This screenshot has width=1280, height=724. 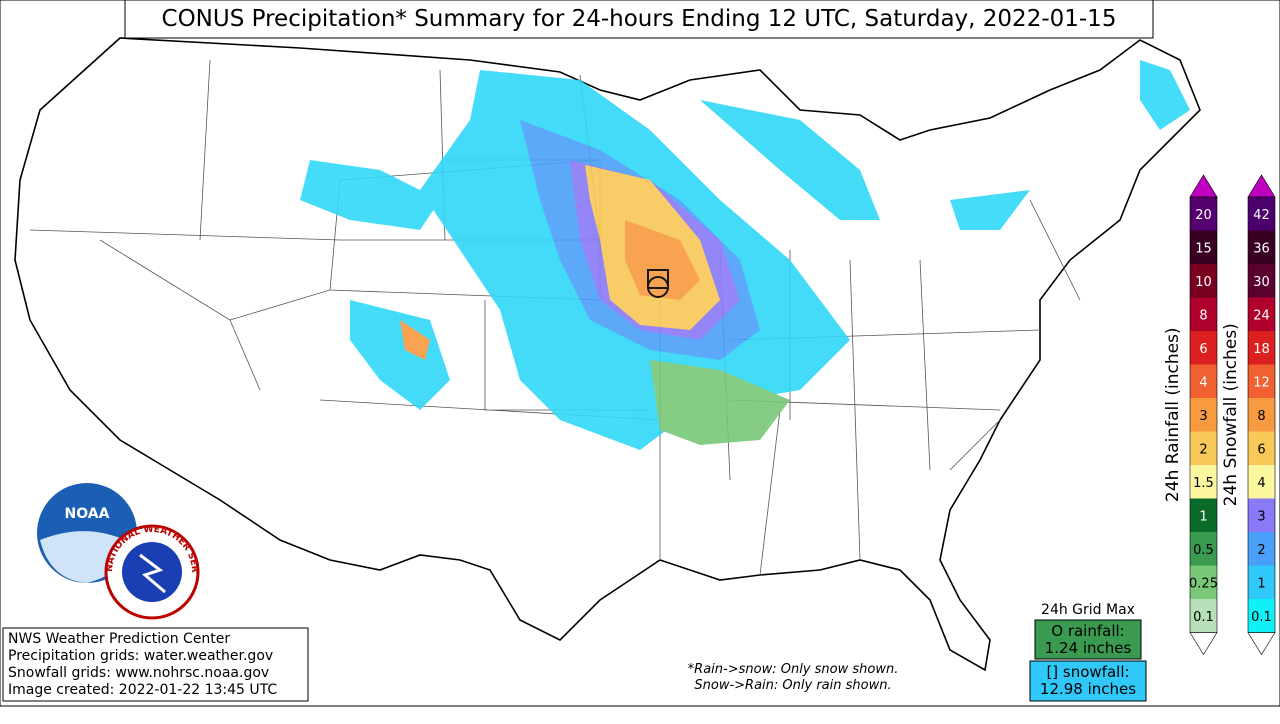 I want to click on note-line: Snow->Rain: Only rain shown., so click(x=792, y=685).